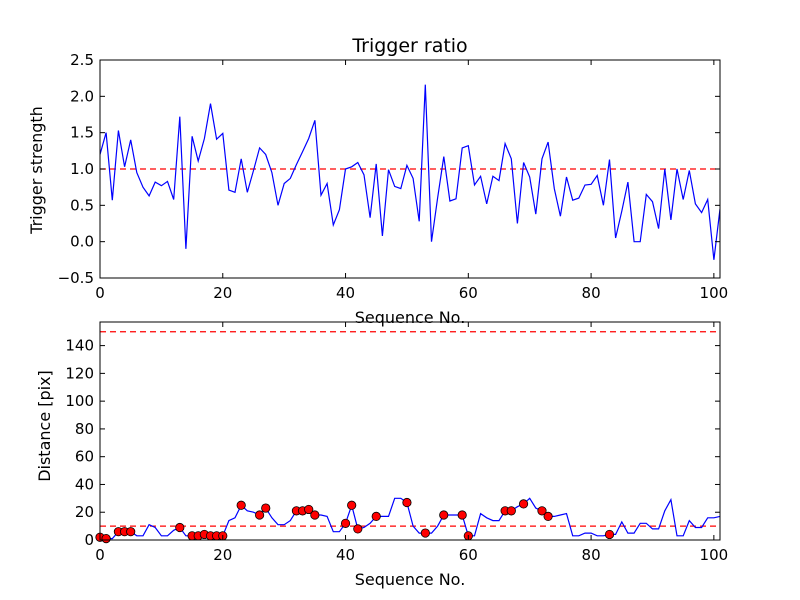  Describe the element at coordinates (79, 373) in the screenshot. I see `y-tick-label: 120` at that location.